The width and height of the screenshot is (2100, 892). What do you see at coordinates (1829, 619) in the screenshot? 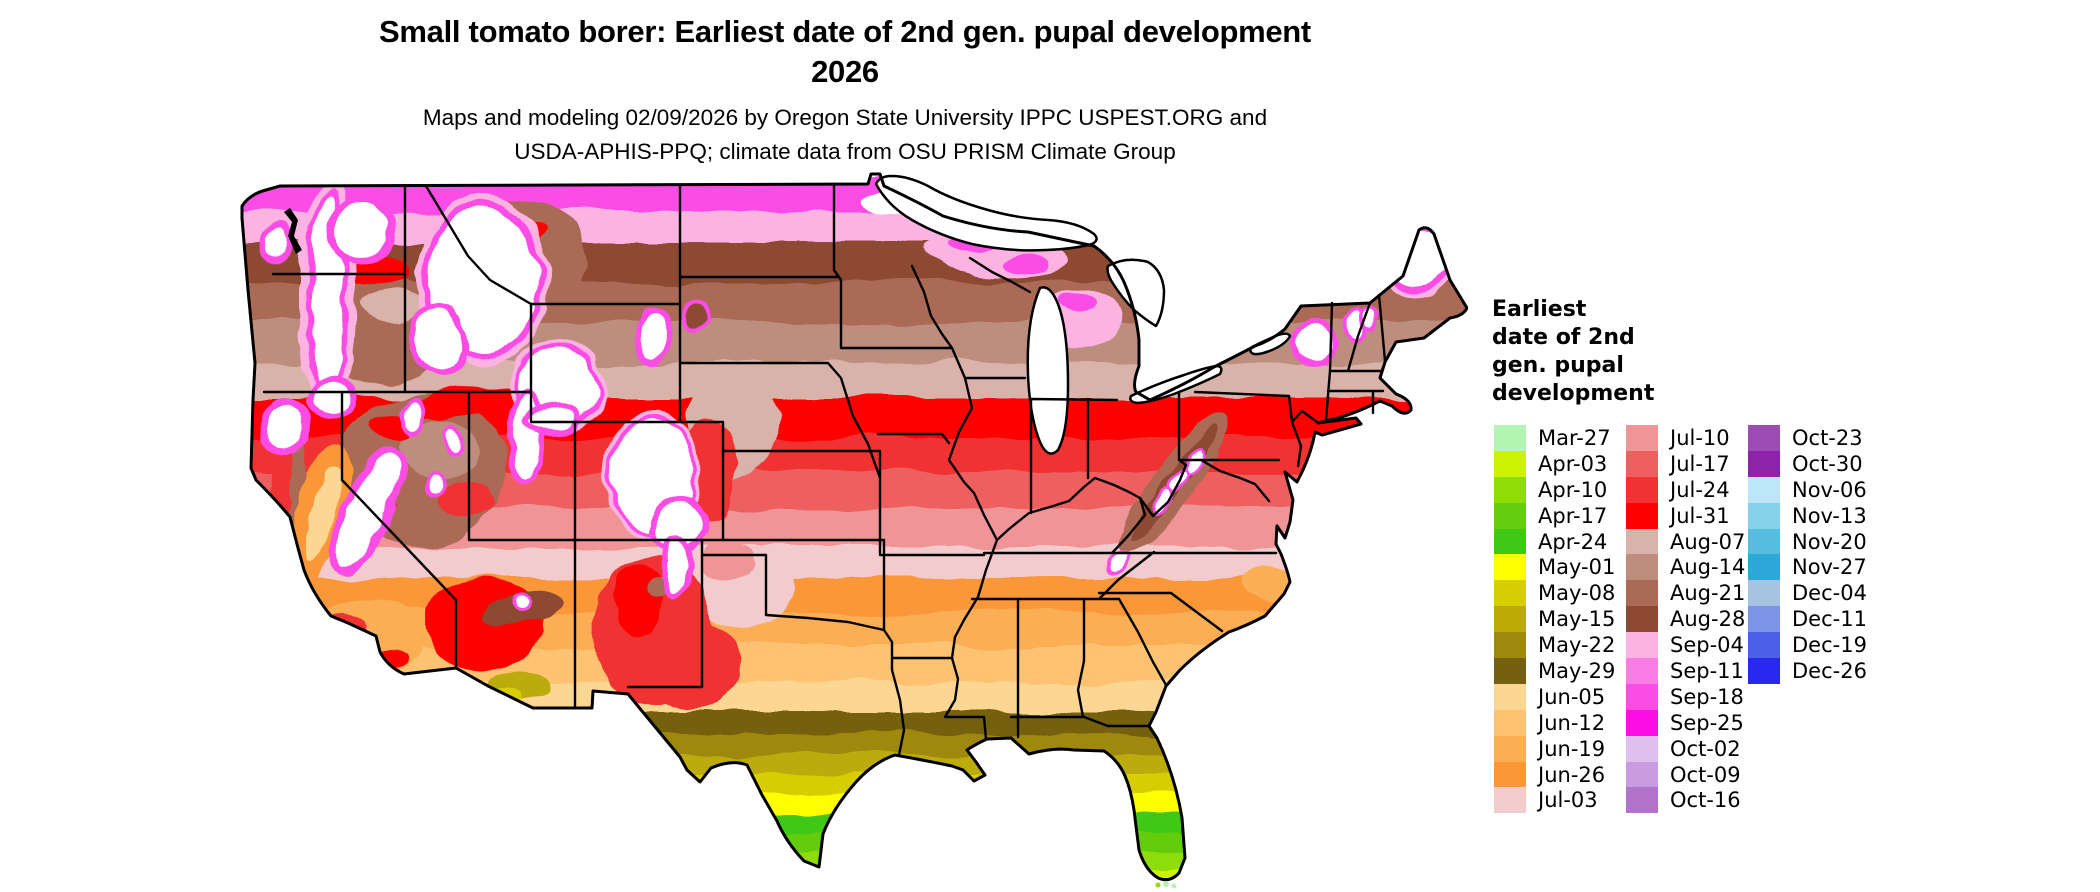
I see `legend-label: Dec-11` at bounding box center [1829, 619].